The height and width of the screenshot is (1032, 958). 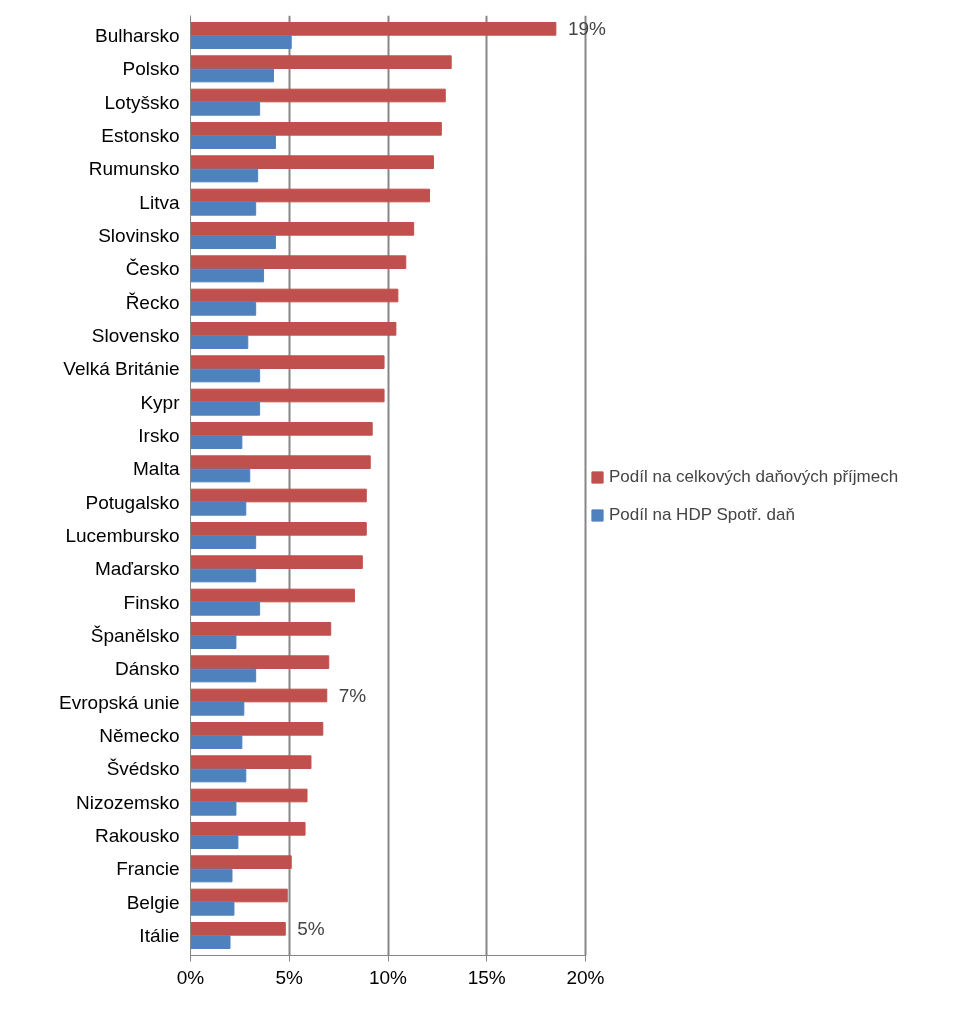 I want to click on x-tick-label: 20%, so click(x=585, y=977).